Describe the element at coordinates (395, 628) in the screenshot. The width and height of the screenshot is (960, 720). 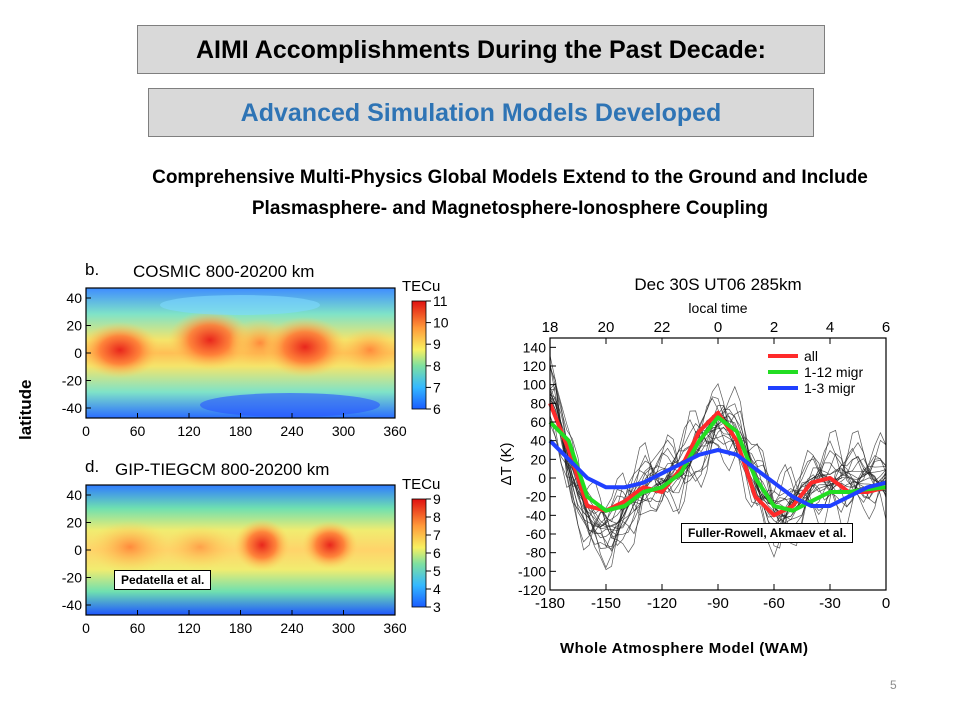
I see `panel-d-xtick: 360` at that location.